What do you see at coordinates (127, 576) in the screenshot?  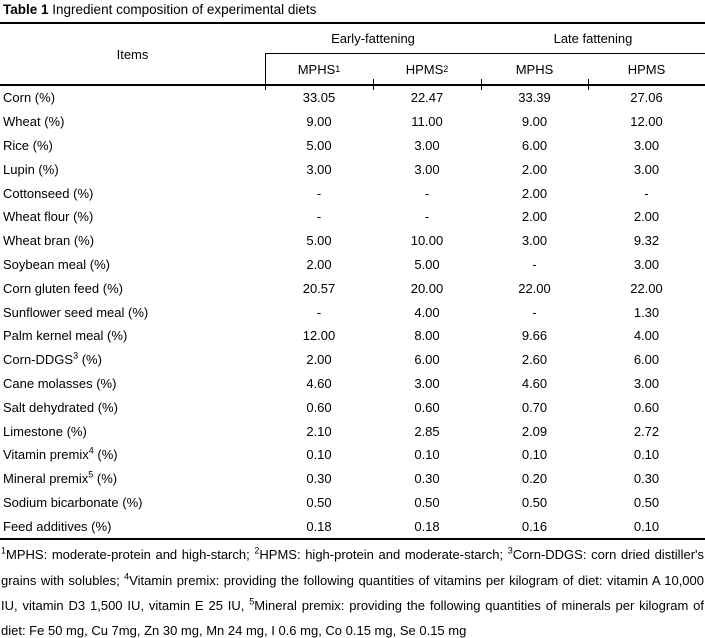 I see `footnote-marker: 4` at bounding box center [127, 576].